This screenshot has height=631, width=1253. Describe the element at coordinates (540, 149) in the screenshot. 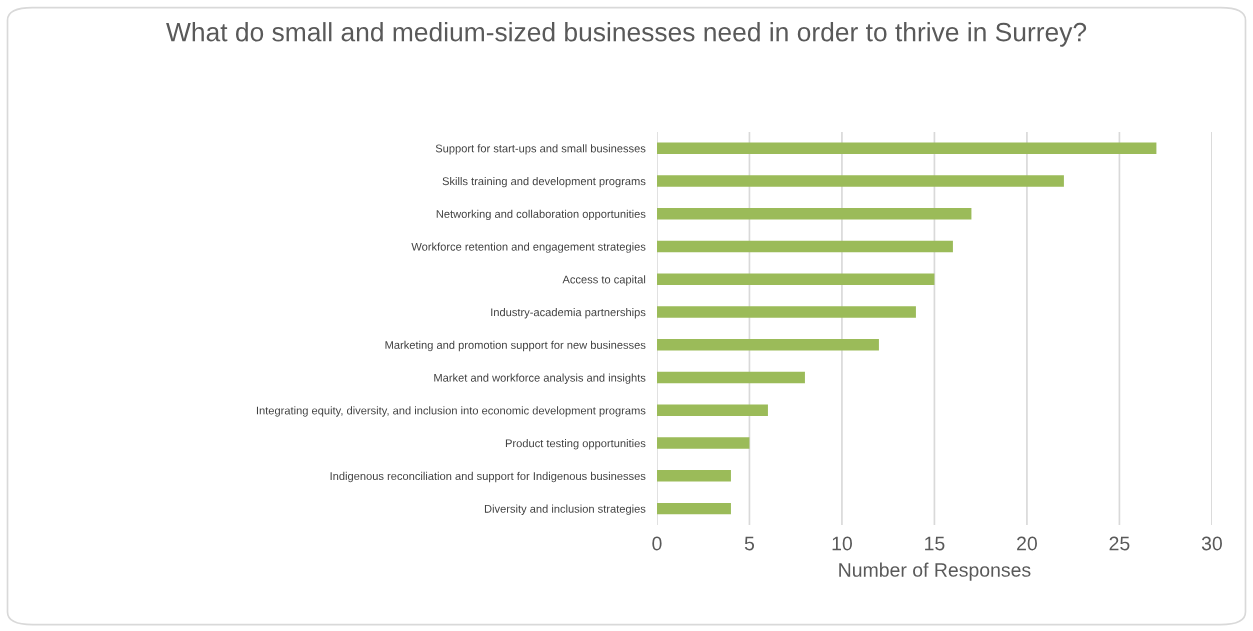

I see `y-tick-label: Support for start-ups and small businesses` at that location.